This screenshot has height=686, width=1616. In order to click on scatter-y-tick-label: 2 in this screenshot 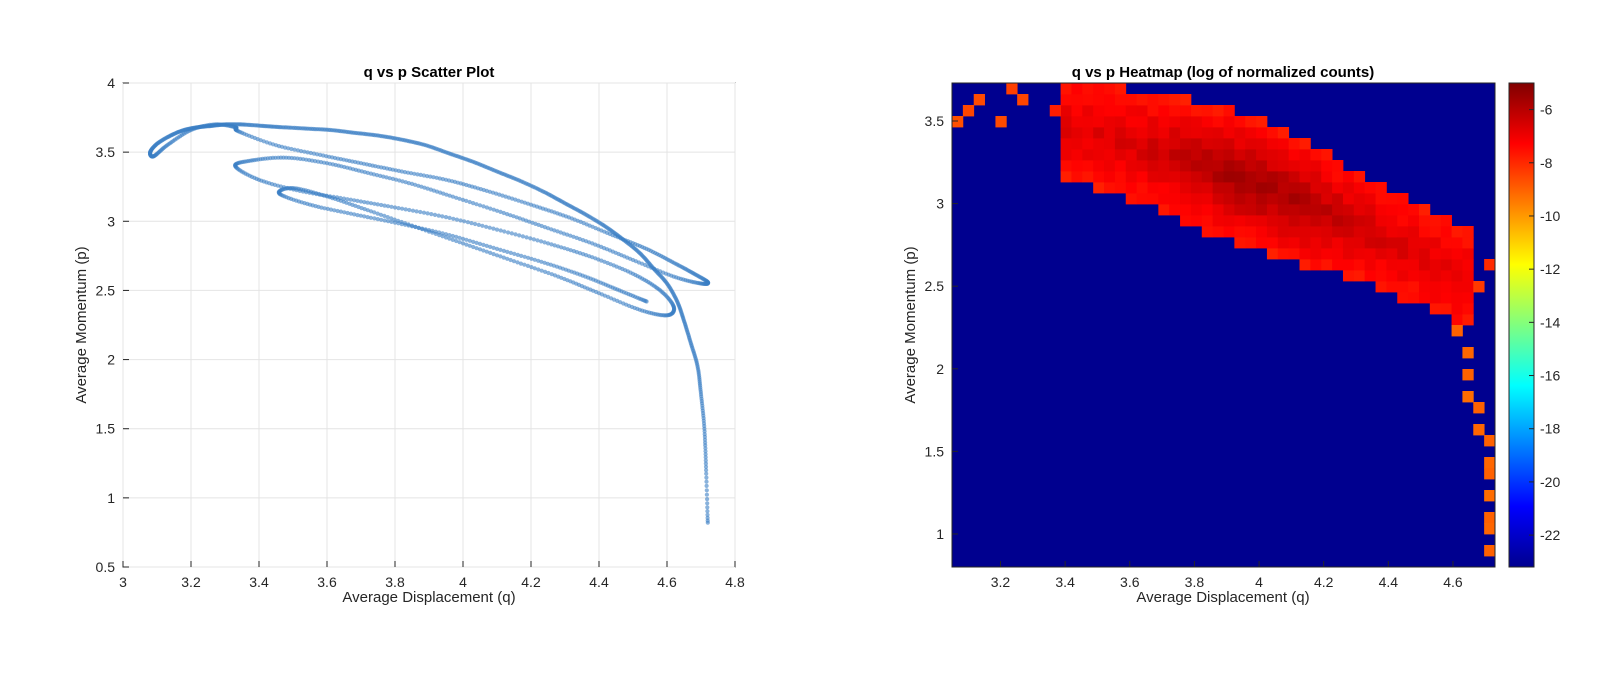, I will do `click(111, 360)`.